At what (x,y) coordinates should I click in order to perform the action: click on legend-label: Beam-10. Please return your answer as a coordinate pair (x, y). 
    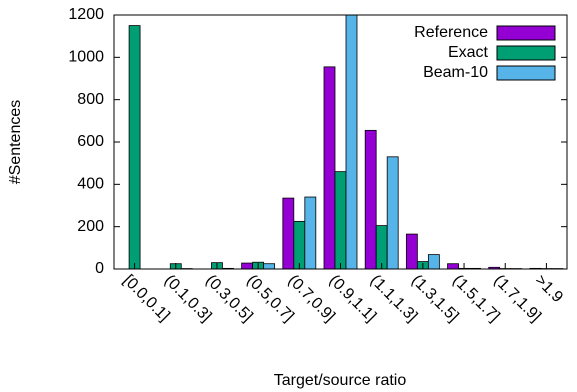
    Looking at the image, I should click on (455, 72).